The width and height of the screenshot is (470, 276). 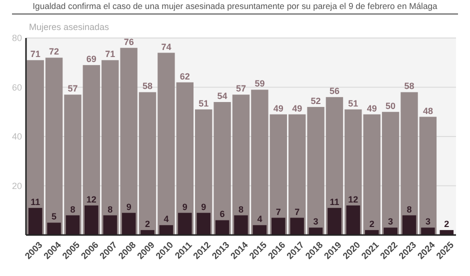 I want to click on data-label: 5, so click(x=54, y=217).